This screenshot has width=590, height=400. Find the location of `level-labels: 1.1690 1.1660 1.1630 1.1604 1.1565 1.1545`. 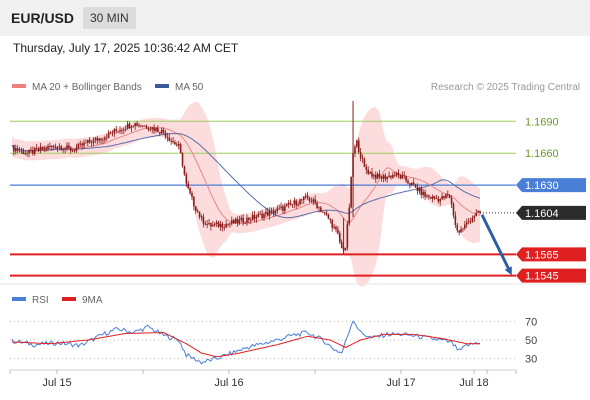

level-labels: 1.1690 1.1660 1.1630 1.1604 1.1565 1.1545 is located at coordinates (551, 199).